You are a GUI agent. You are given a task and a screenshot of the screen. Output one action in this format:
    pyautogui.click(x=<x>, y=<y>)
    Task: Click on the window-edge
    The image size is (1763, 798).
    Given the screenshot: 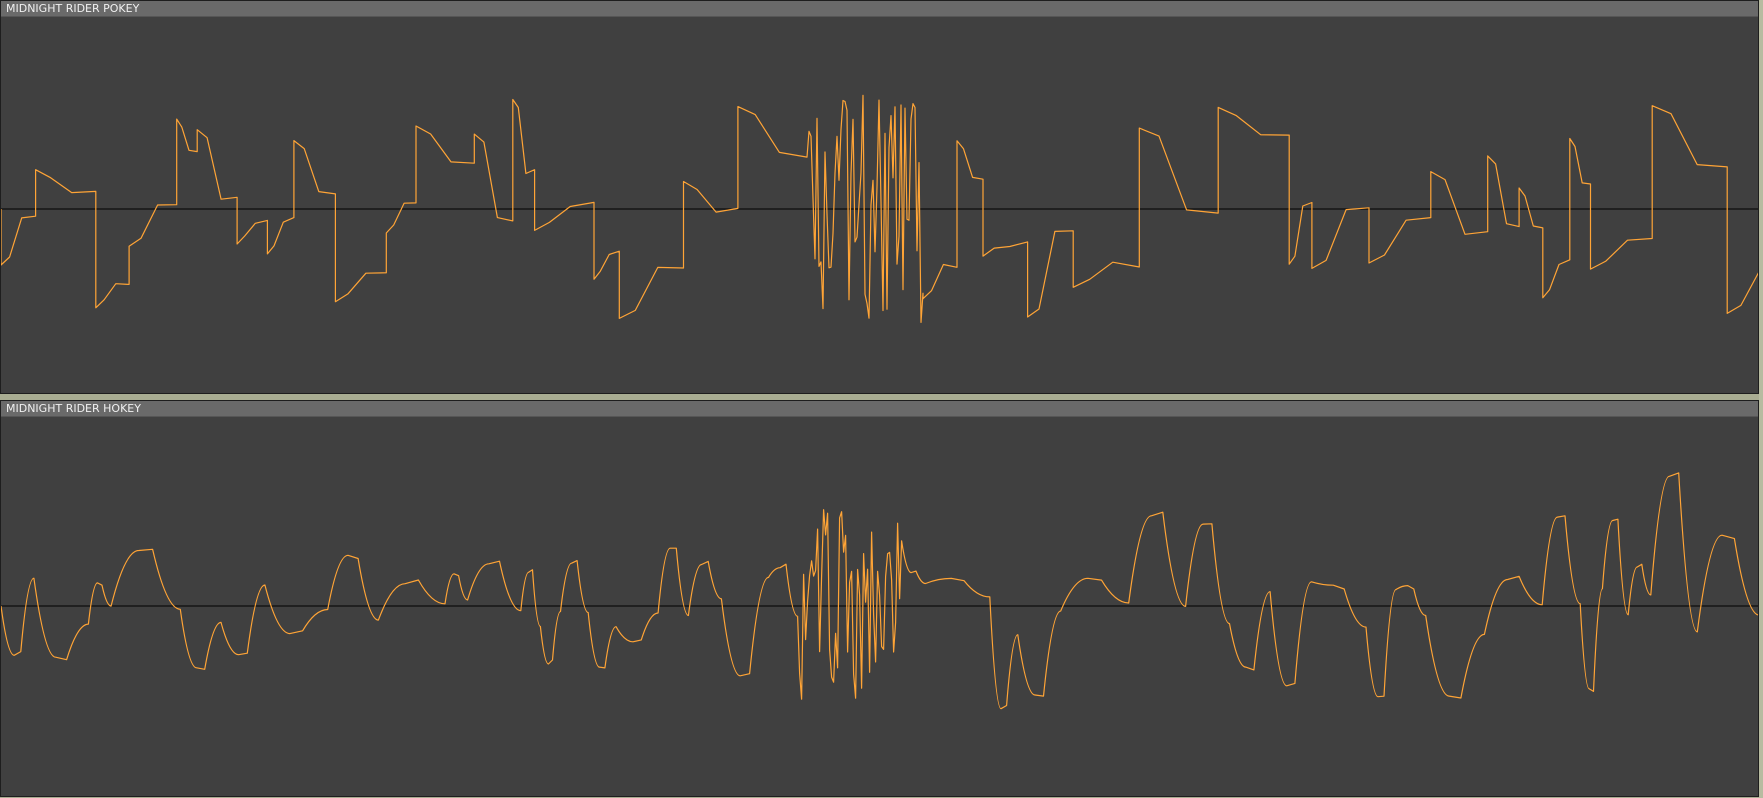 What is the action you would take?
    pyautogui.click(x=1761, y=399)
    